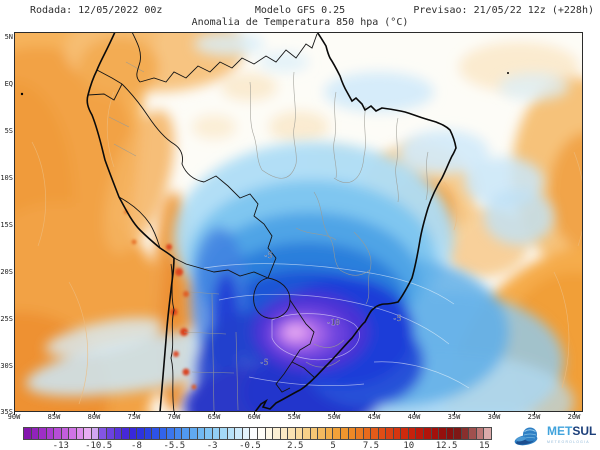 Image resolution: width=600 pixels, height=450 pixels. I want to click on lat-tick-25S: 25S, so click(6, 319).